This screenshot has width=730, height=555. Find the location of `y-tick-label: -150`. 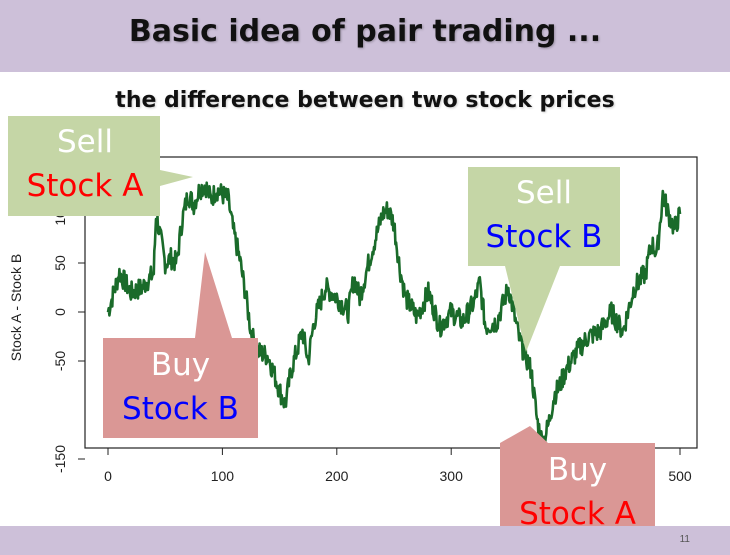

y-tick-label: -150 is located at coordinates (60, 459).